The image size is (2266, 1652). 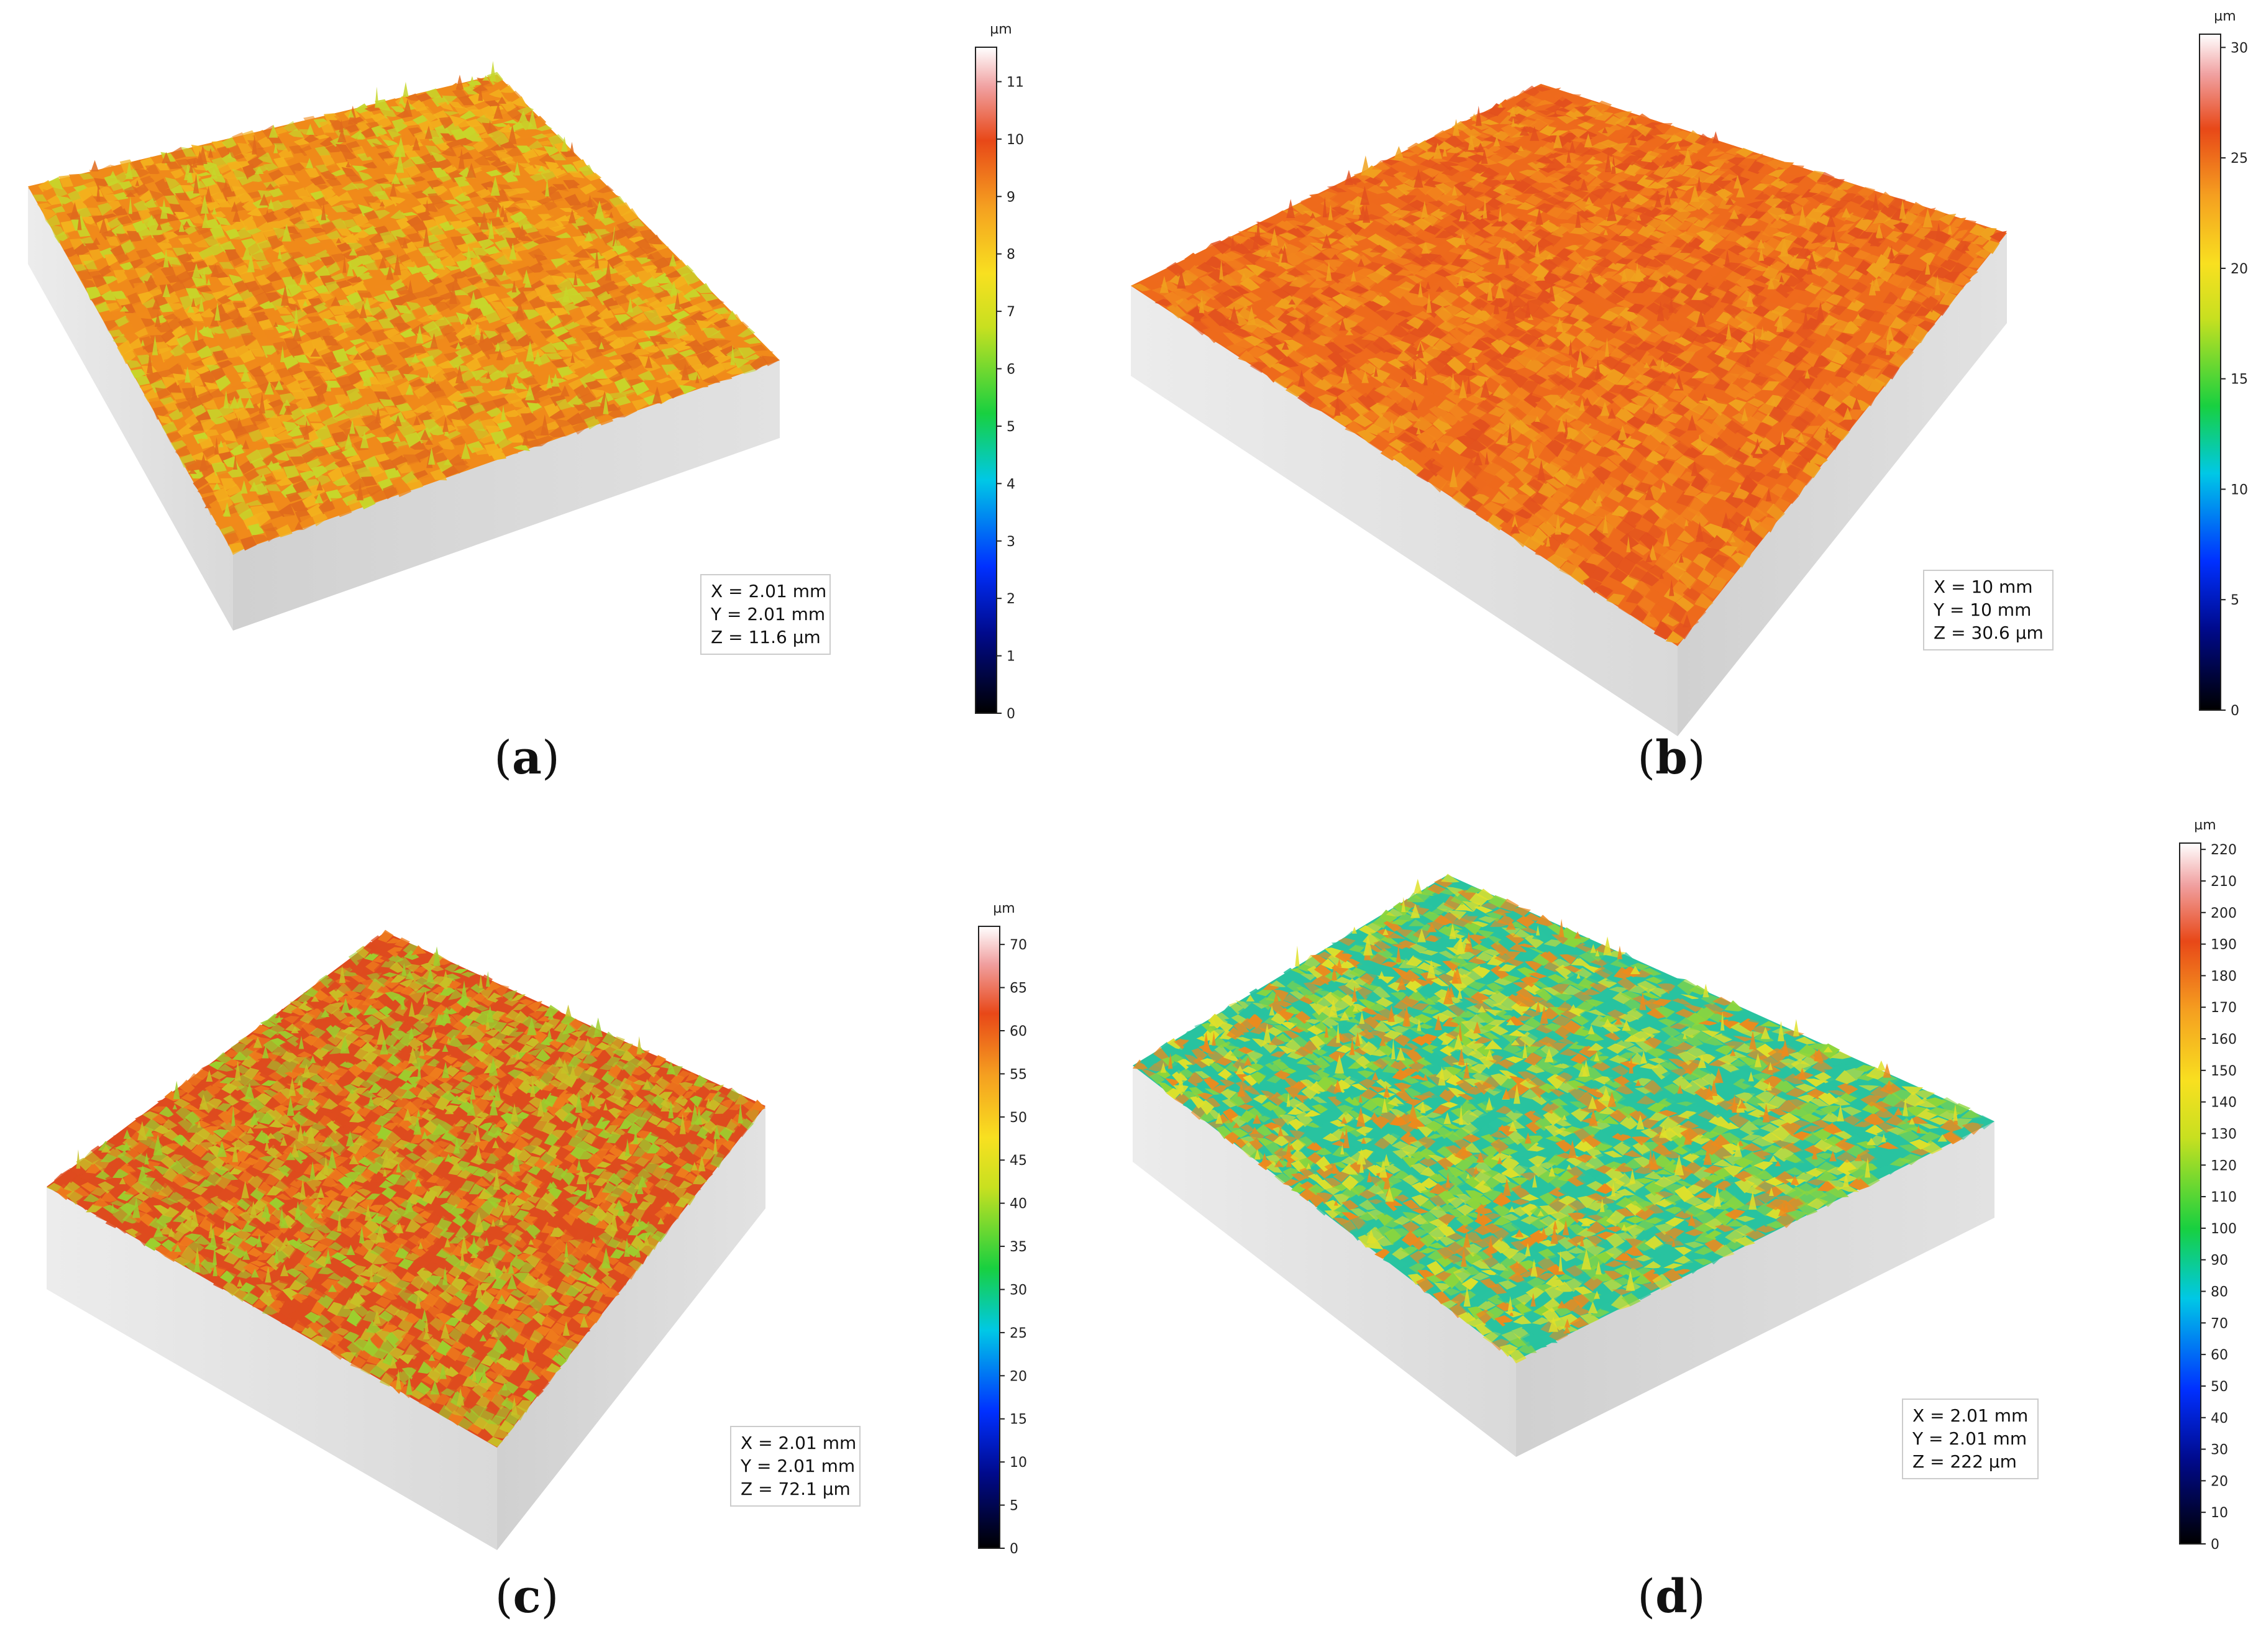 What do you see at coordinates (527, 758) in the screenshot?
I see `panel-caption: (a)` at bounding box center [527, 758].